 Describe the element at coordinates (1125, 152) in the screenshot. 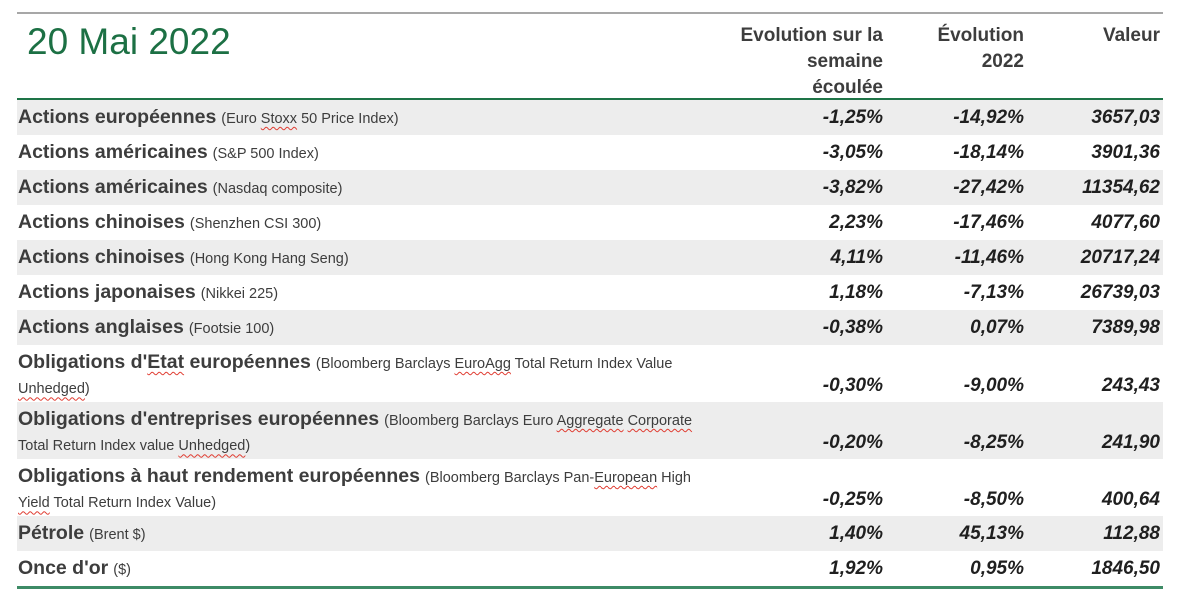

I see `value-cell: 3901,36` at that location.